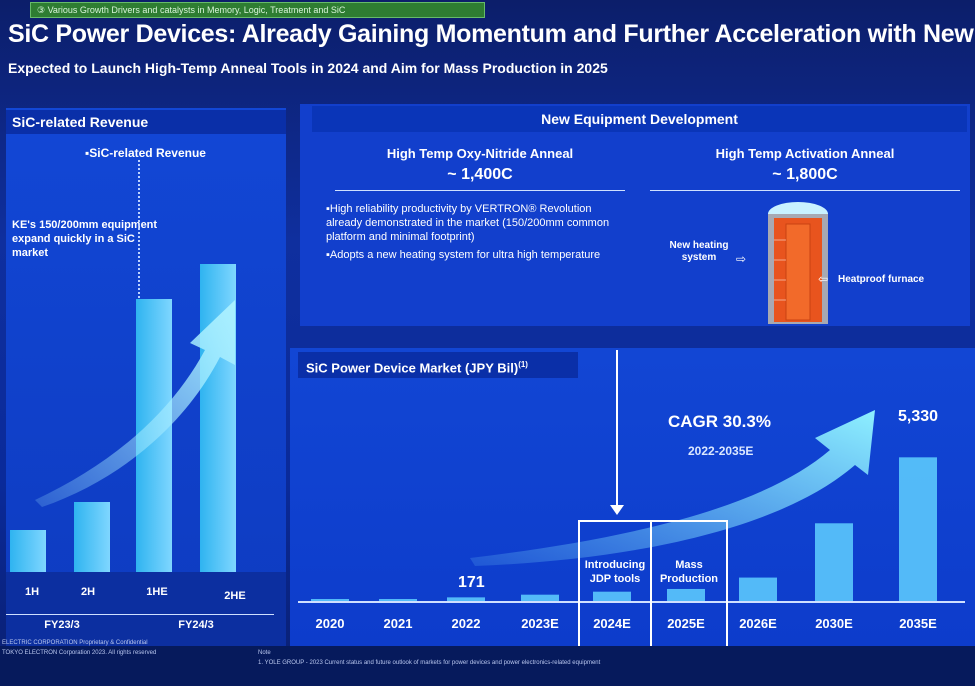 This screenshot has height=686, width=975. I want to click on heating-system-label: New heating system, so click(699, 251).